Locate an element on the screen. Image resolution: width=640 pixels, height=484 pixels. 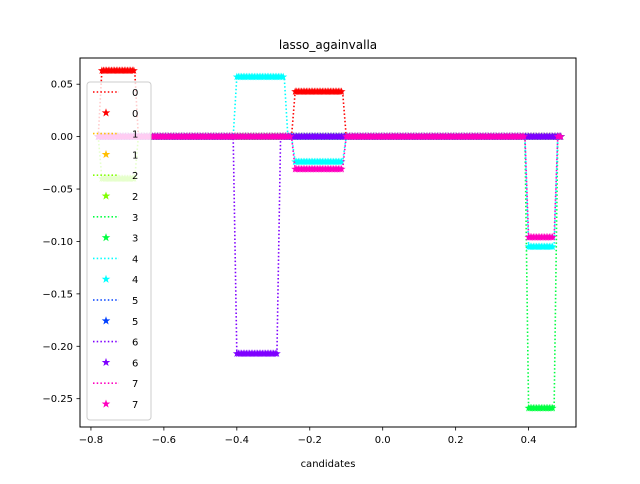
y-tick-label: −0.25 is located at coordinates (57, 399).